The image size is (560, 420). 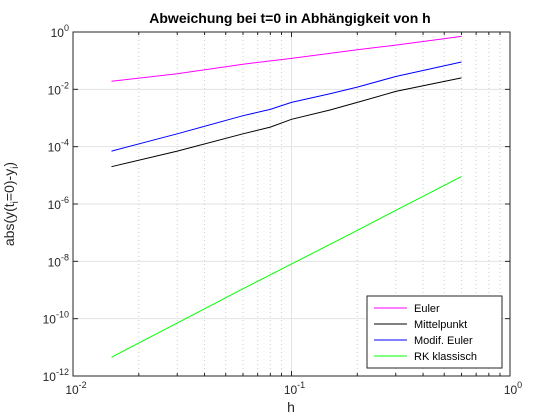 What do you see at coordinates (56, 375) in the screenshot?
I see `y-tick-label: 10⁻¹²` at bounding box center [56, 375].